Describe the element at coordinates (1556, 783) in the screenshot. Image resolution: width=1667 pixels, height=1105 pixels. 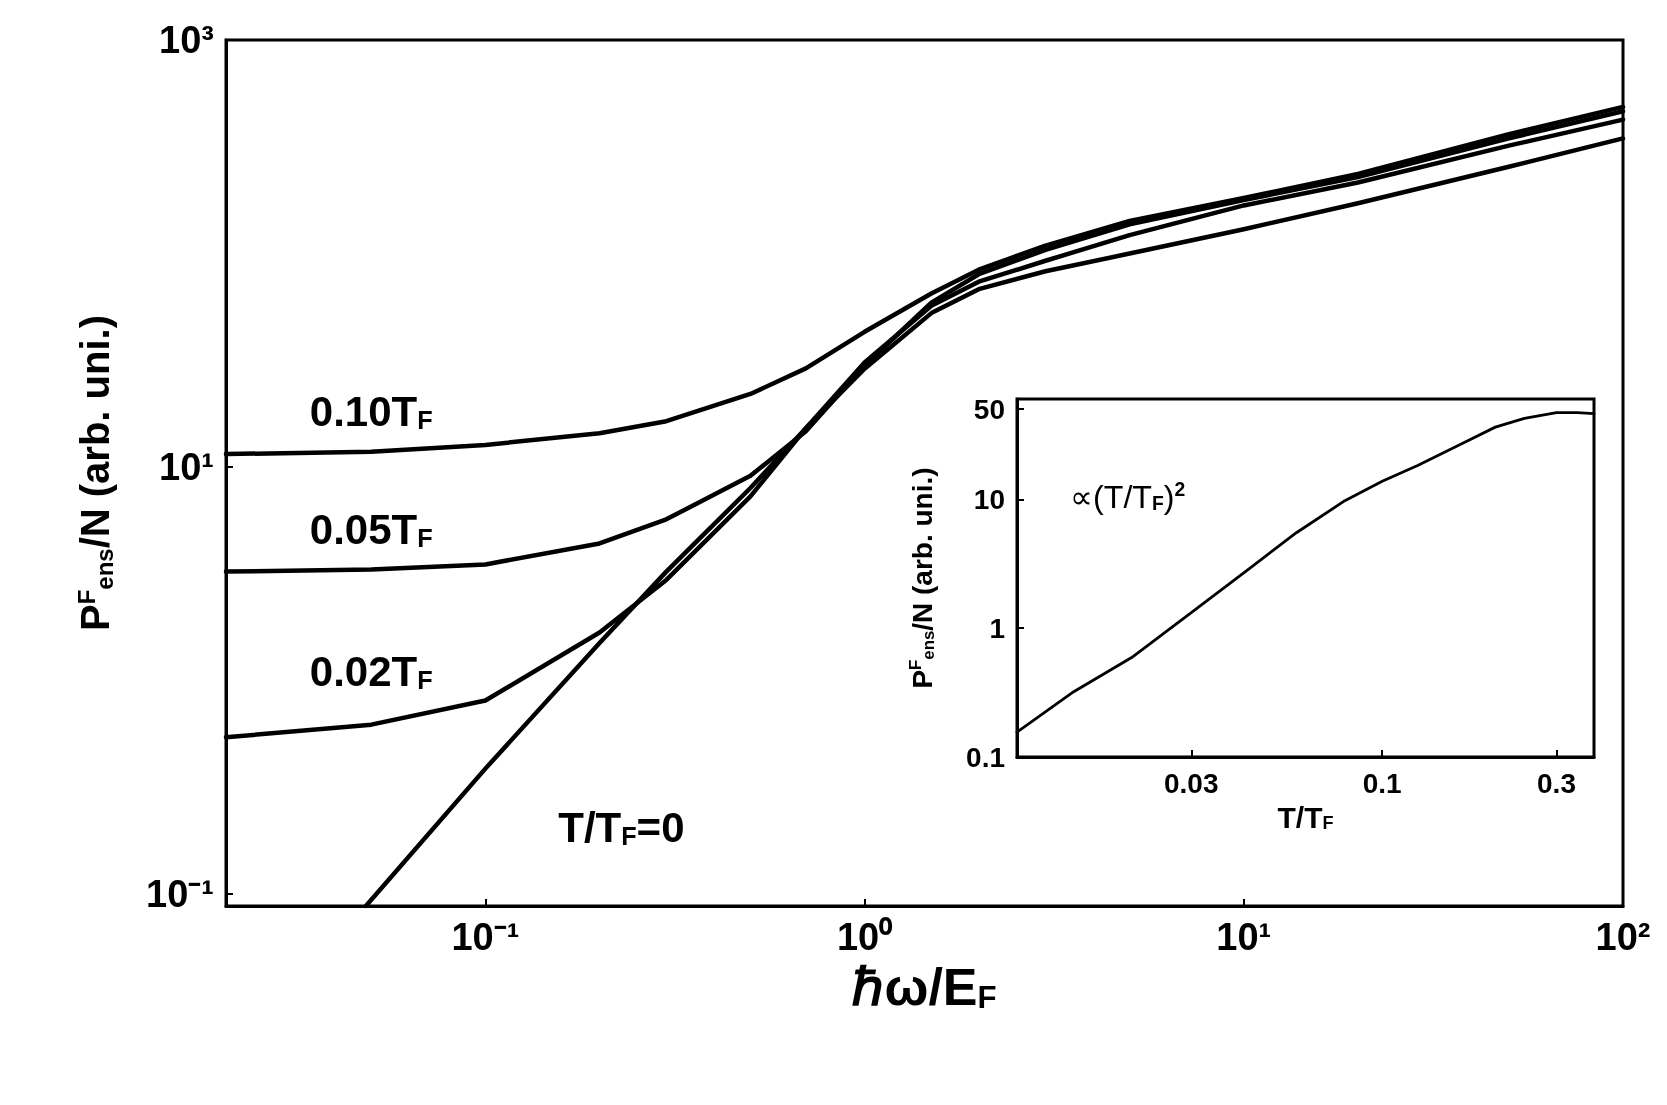
I see `x-tick-label: 0.3` at that location.